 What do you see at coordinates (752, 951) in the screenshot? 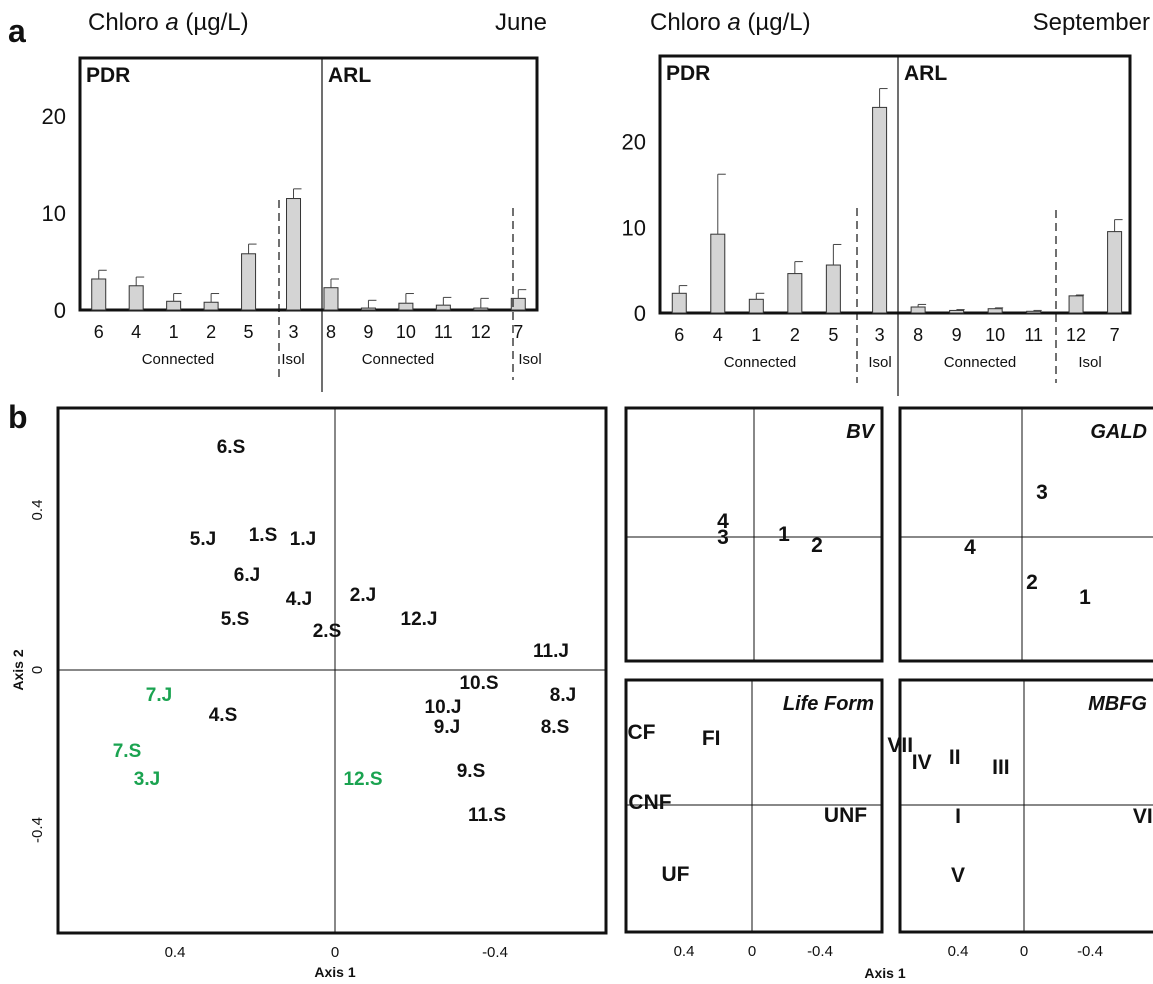
I see `lifeform-xtick: 0` at bounding box center [752, 951].